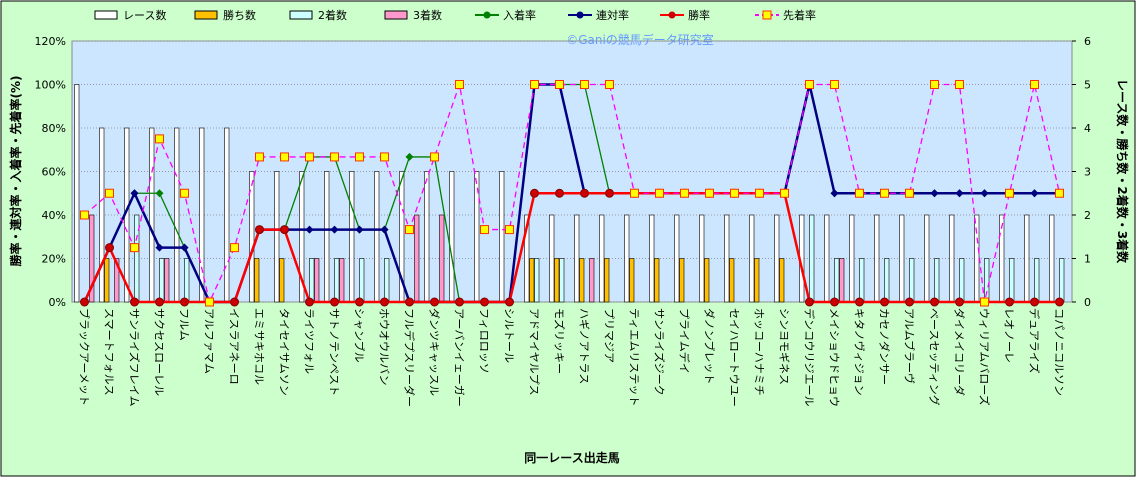 This screenshot has width=1136, height=481. What do you see at coordinates (519, 15) in the screenshot?
I see `legend-label: 入着率` at bounding box center [519, 15].